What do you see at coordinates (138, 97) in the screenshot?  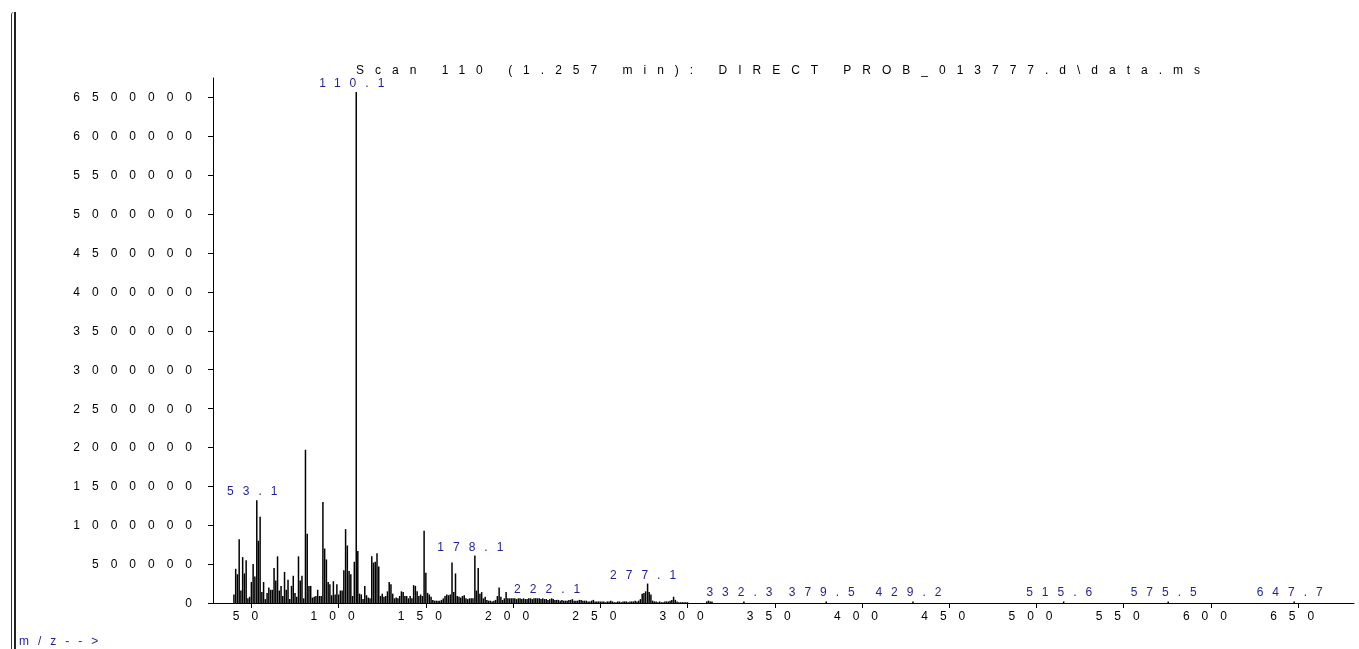 I see `y-tick-label: 6500000` at bounding box center [138, 97].